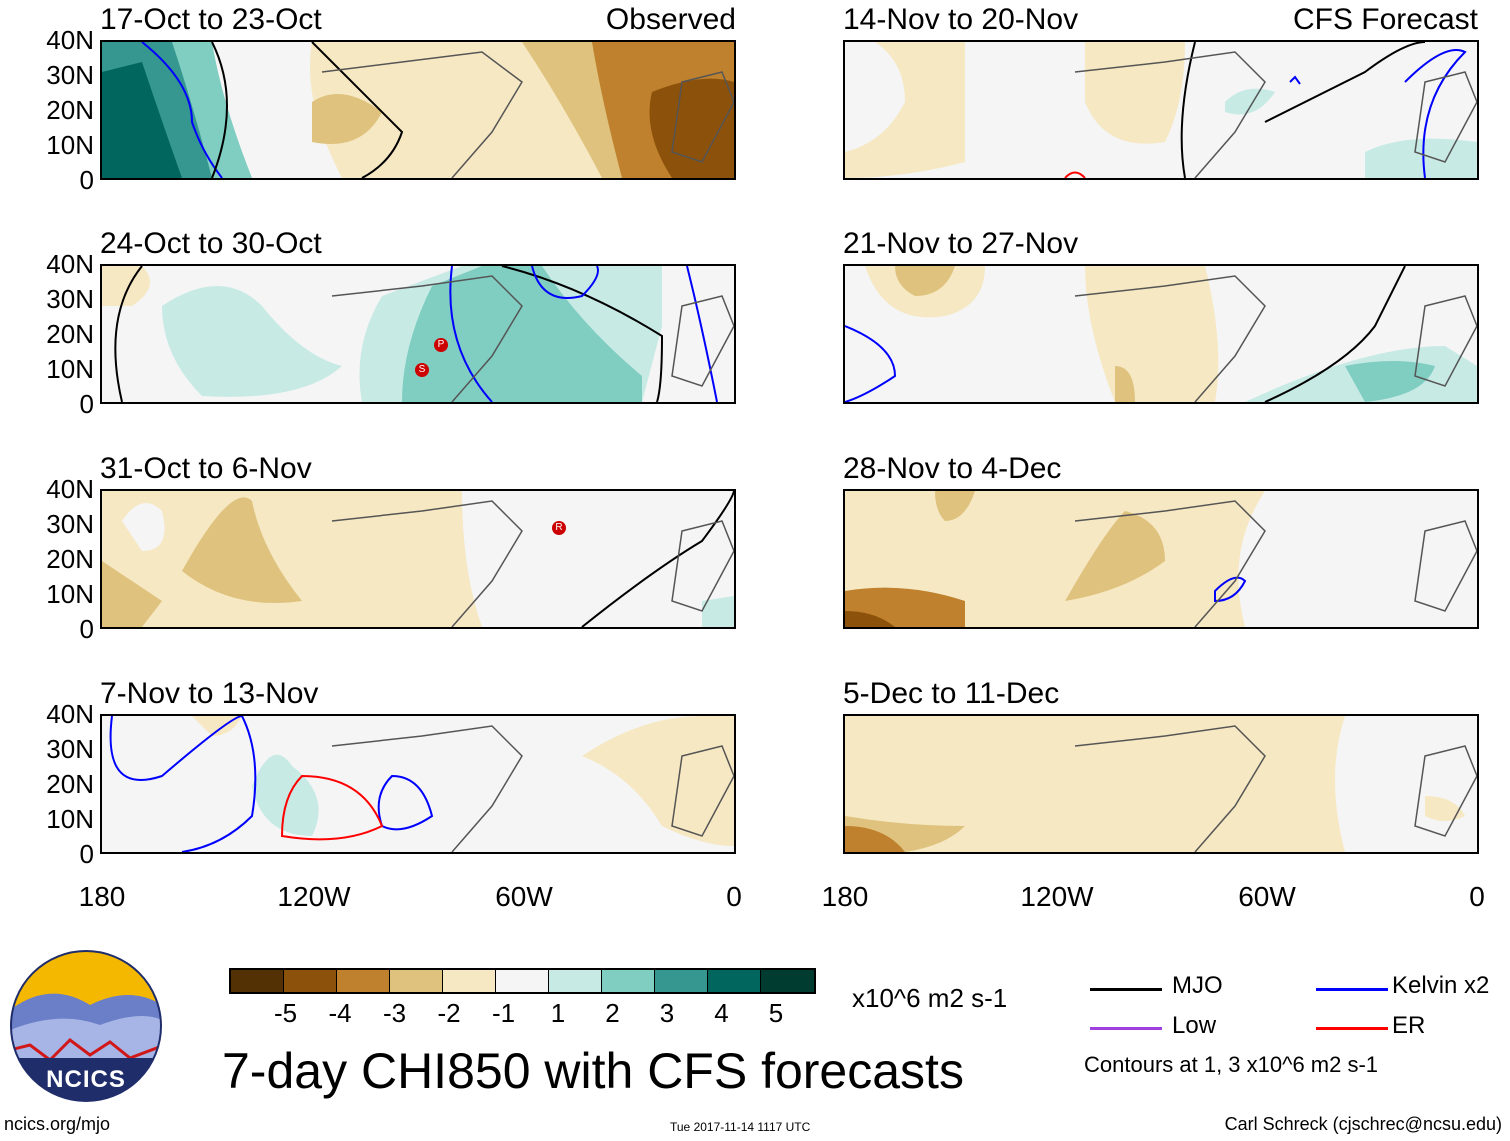 The height and width of the screenshot is (1141, 1510). I want to click on panel-5-forecast-label: CFS Forecast, so click(1385, 19).